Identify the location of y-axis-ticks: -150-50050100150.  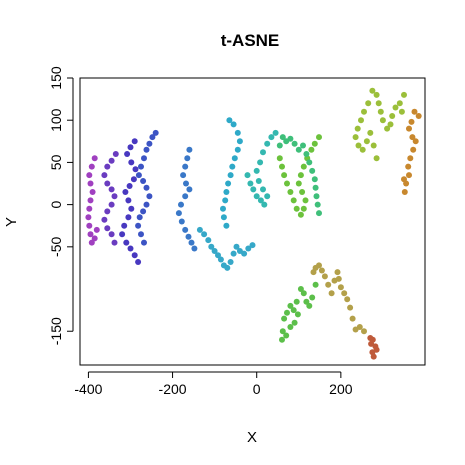
(60, 205).